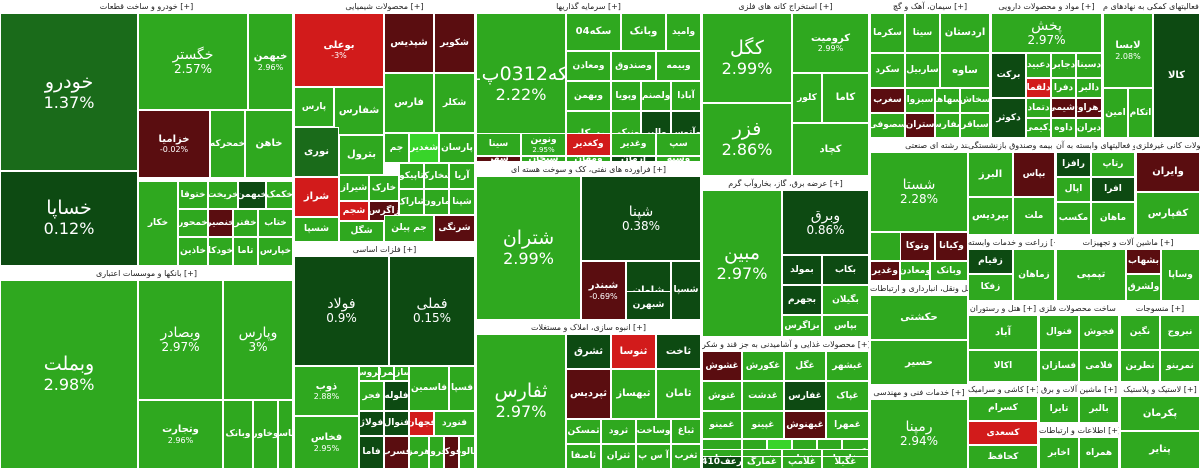  Describe the element at coordinates (146, 274) in the screenshot. I see `sector-header: بانکها و موسسات اعتباری [+]` at that location.